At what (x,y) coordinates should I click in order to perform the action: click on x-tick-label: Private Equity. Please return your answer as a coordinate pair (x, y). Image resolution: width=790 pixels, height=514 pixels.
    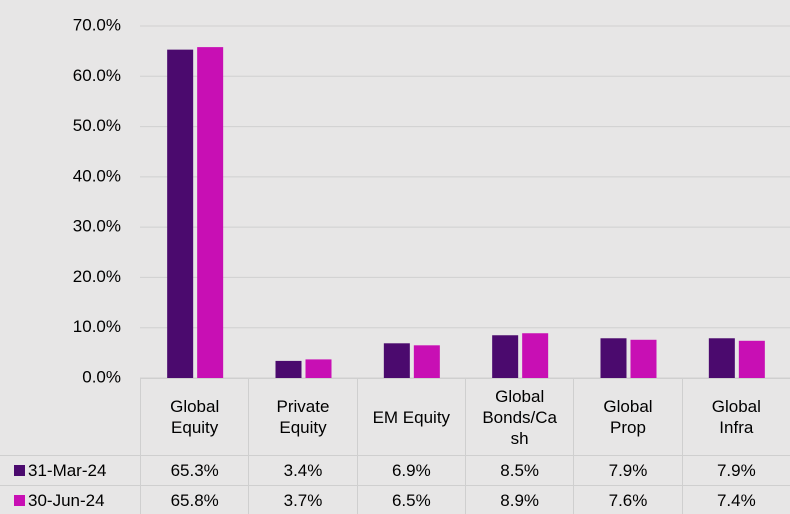
    Looking at the image, I should click on (302, 416).